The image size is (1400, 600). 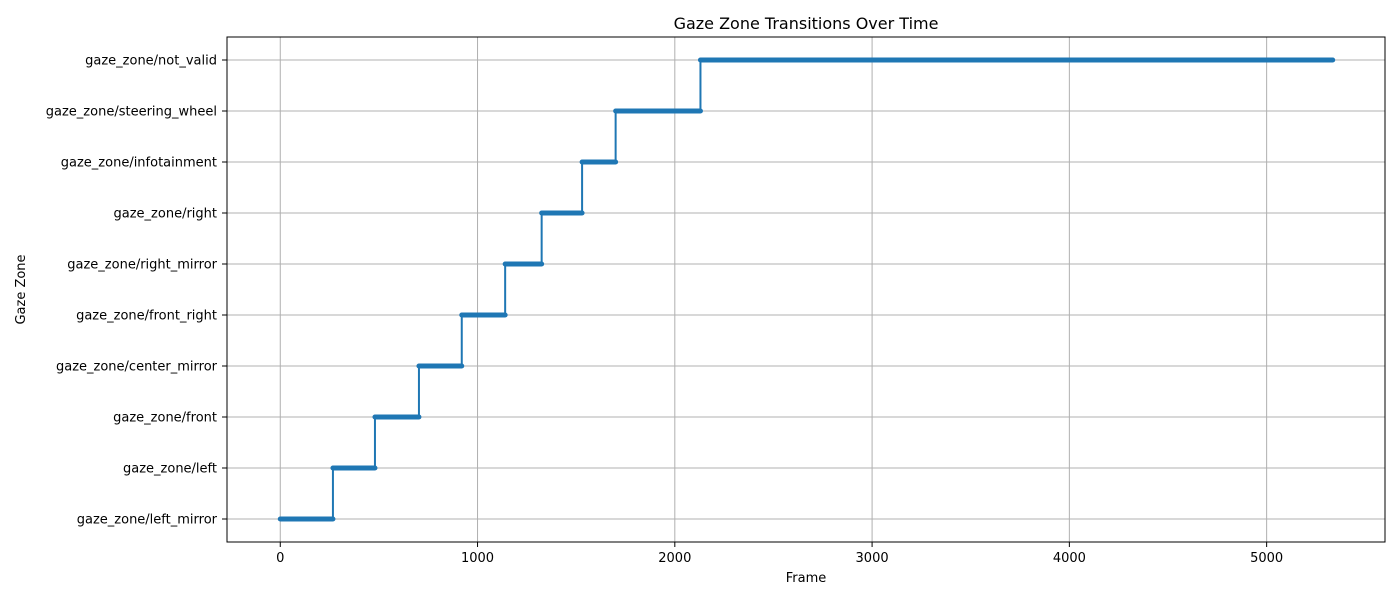 What do you see at coordinates (151, 61) in the screenshot?
I see `y-tick-label: gaze_zone/not_valid` at bounding box center [151, 61].